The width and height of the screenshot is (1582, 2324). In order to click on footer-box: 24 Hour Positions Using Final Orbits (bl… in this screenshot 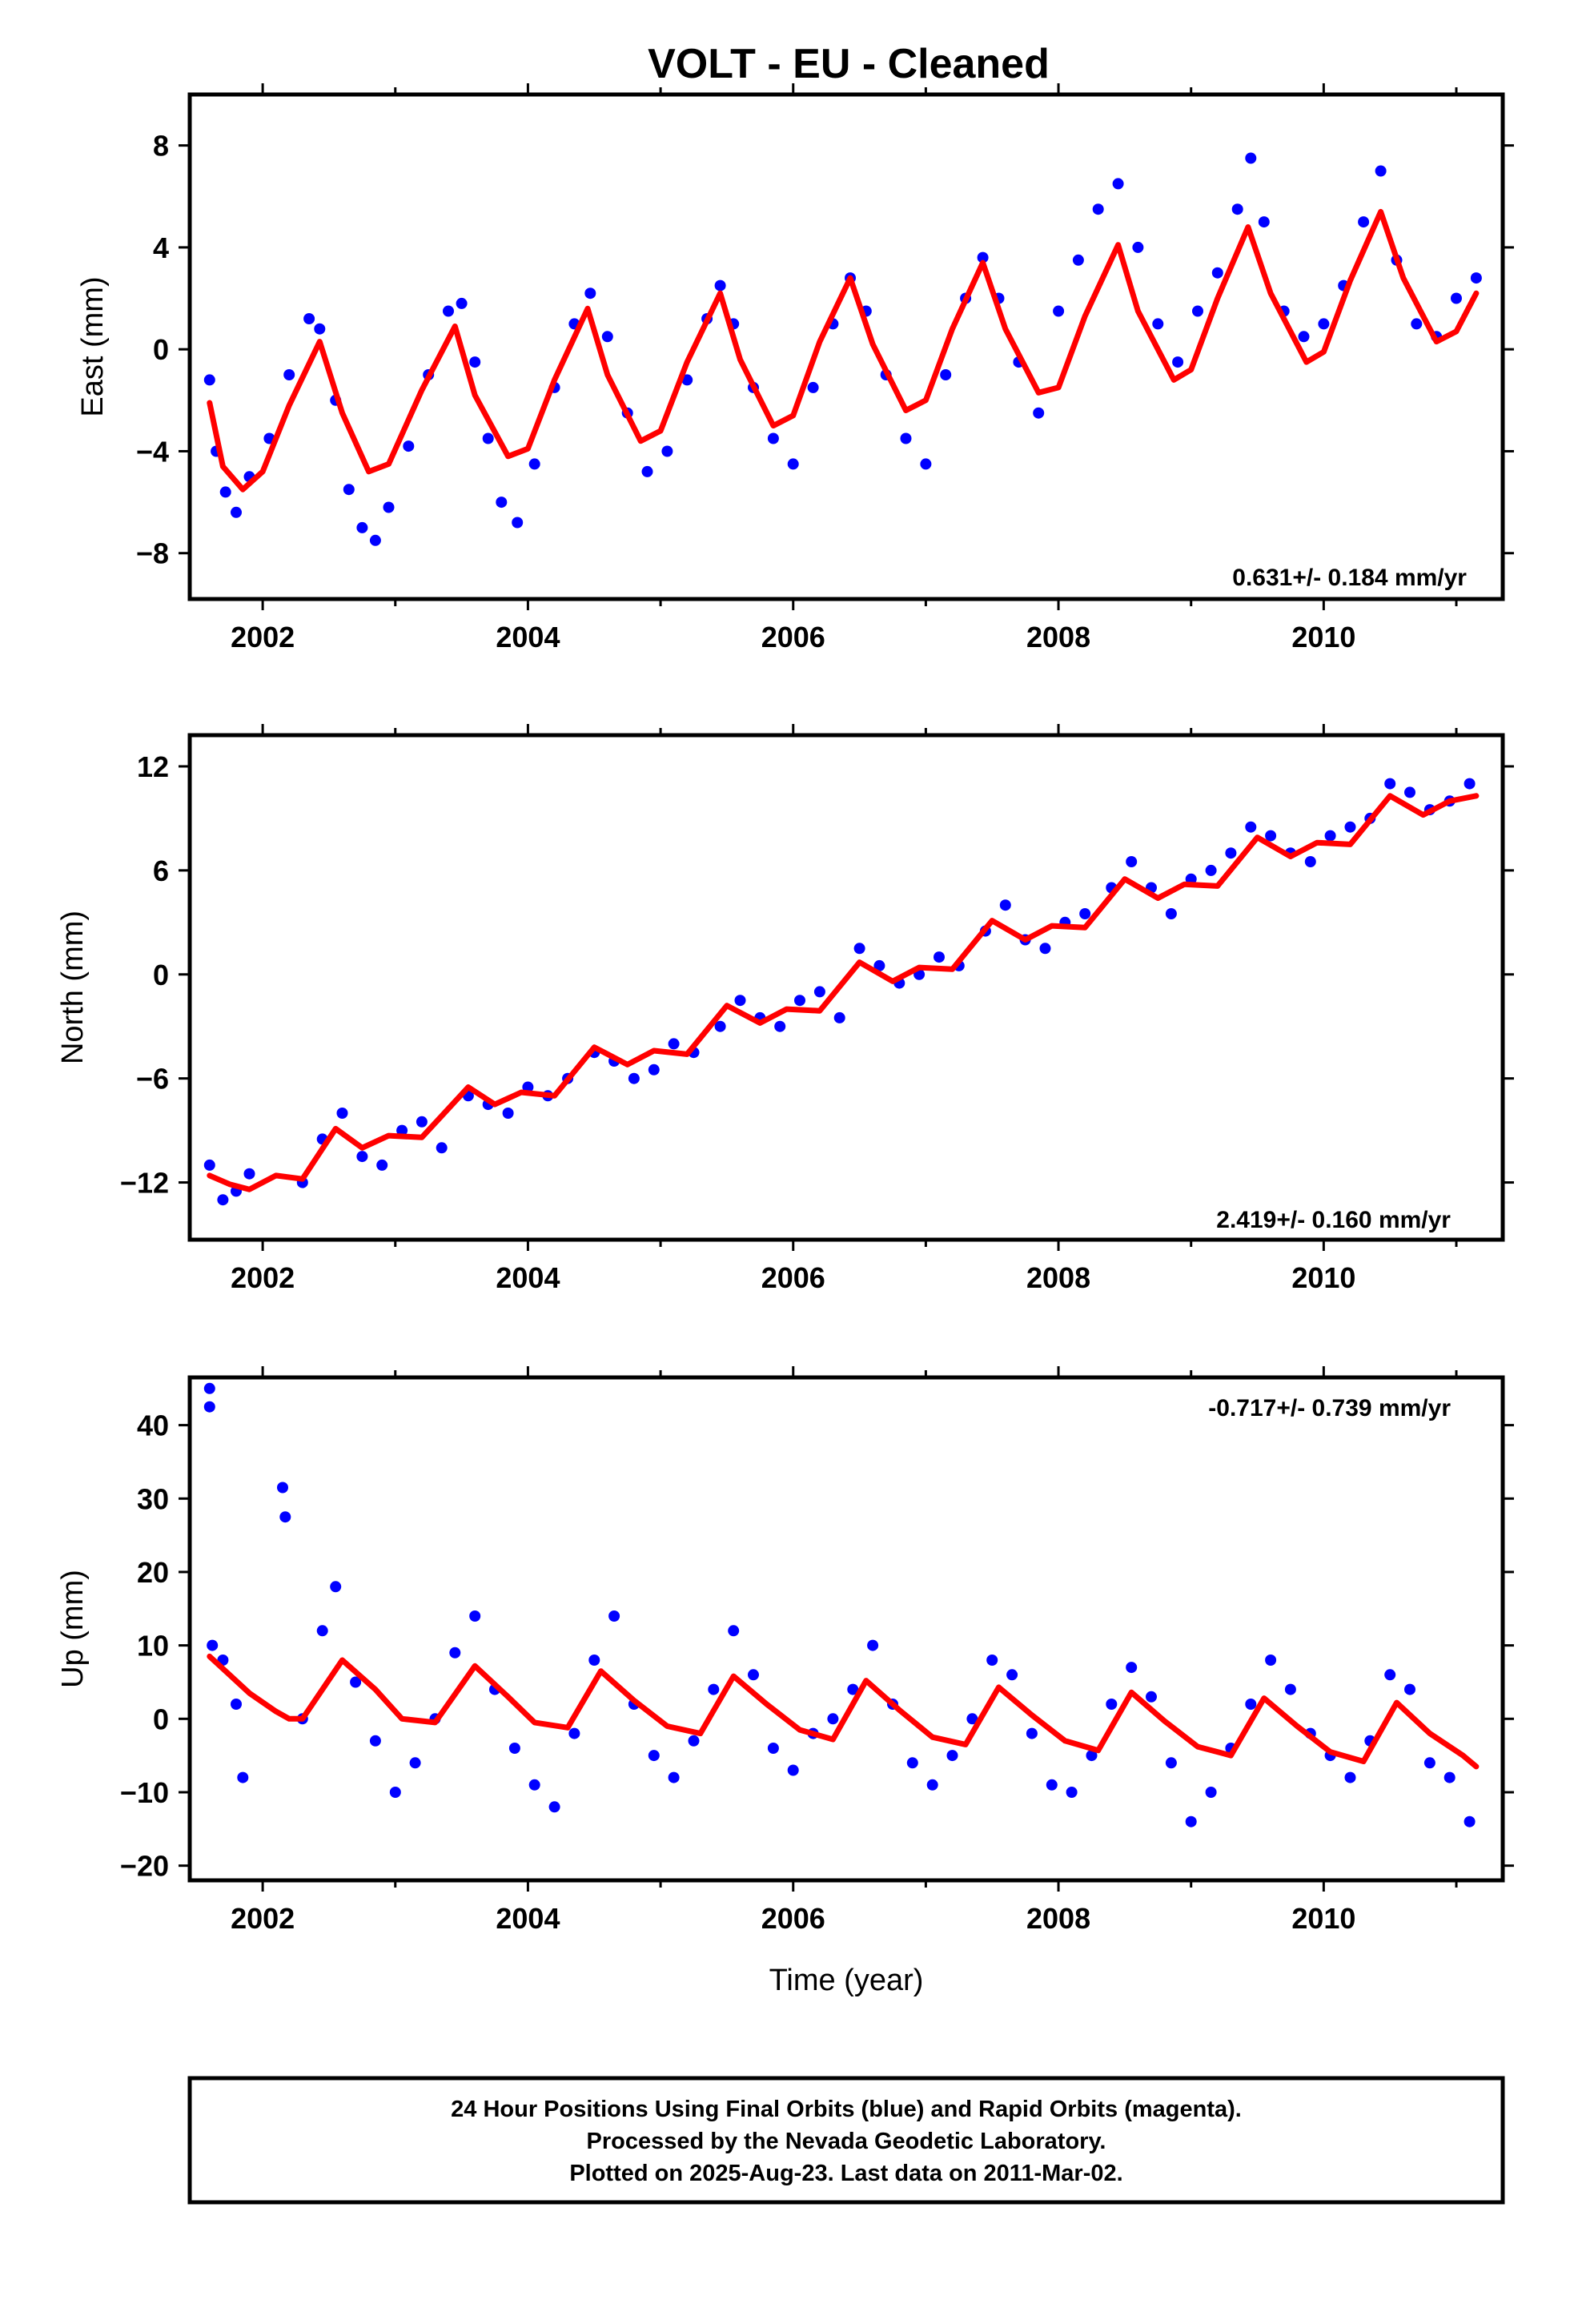, I will do `click(846, 2140)`.